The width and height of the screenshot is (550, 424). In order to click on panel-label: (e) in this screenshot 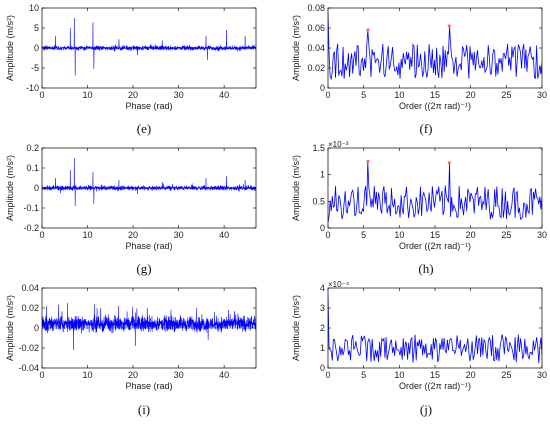, I will do `click(144, 128)`.